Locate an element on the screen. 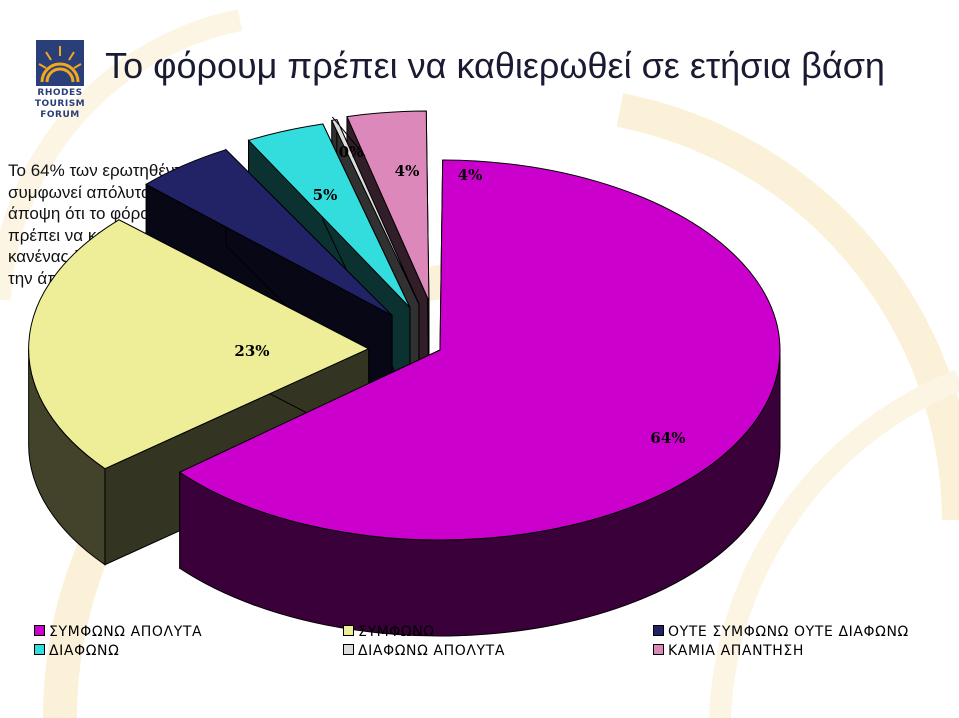  legend-label-3: ΔΙΑΦΩΝΩ is located at coordinates (84, 651).